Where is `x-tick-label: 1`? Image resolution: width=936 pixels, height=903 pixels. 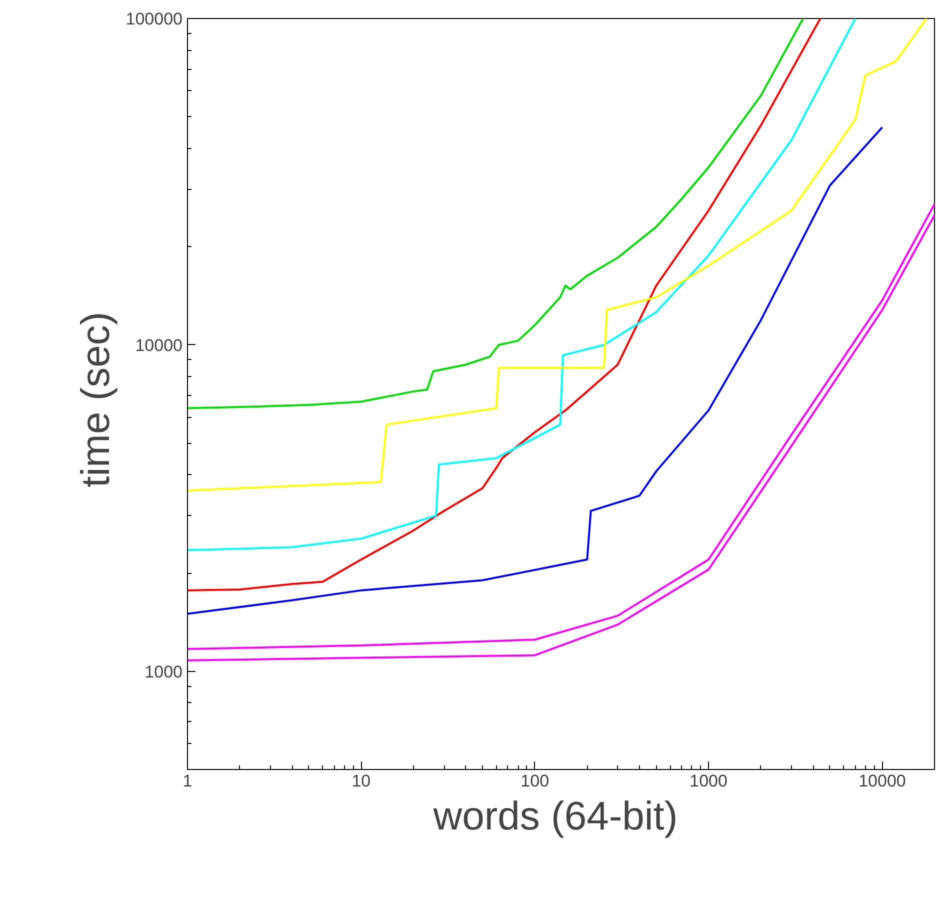 x-tick-label: 1 is located at coordinates (187, 781).